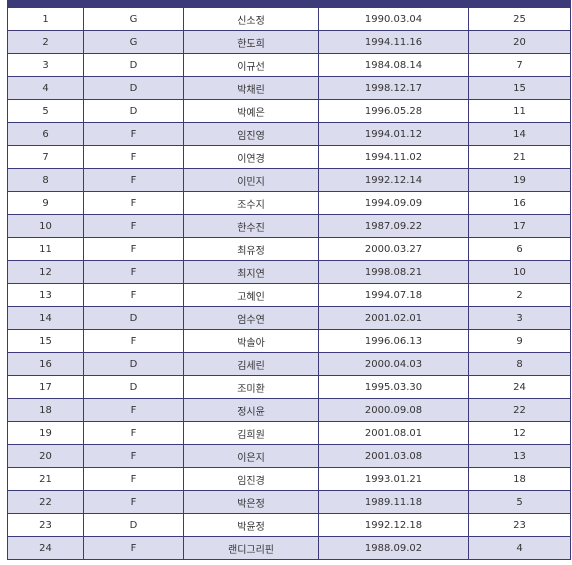 The width and height of the screenshot is (572, 565). I want to click on cell-jersey: 9, so click(519, 341).